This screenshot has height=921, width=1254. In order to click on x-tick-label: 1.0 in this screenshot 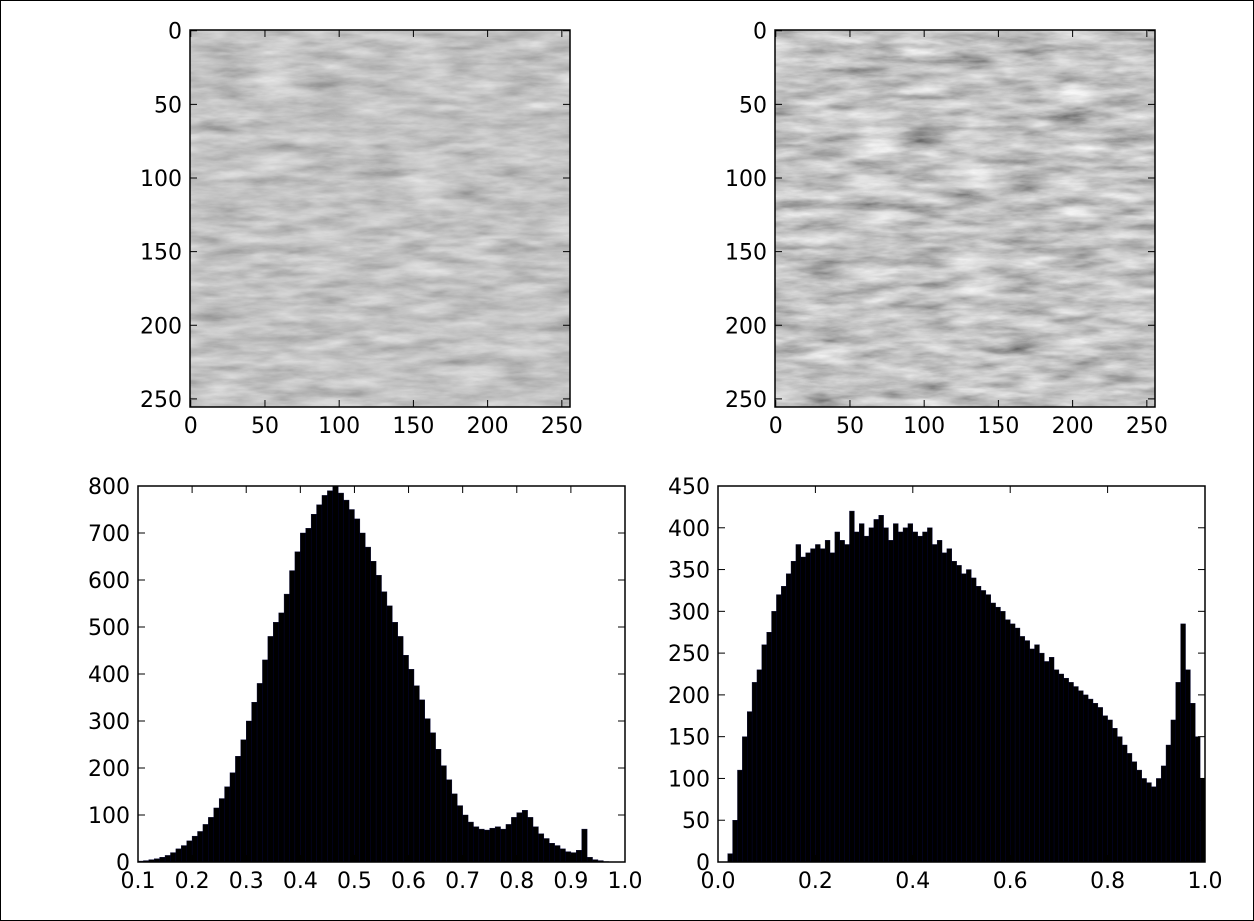, I will do `click(625, 881)`.